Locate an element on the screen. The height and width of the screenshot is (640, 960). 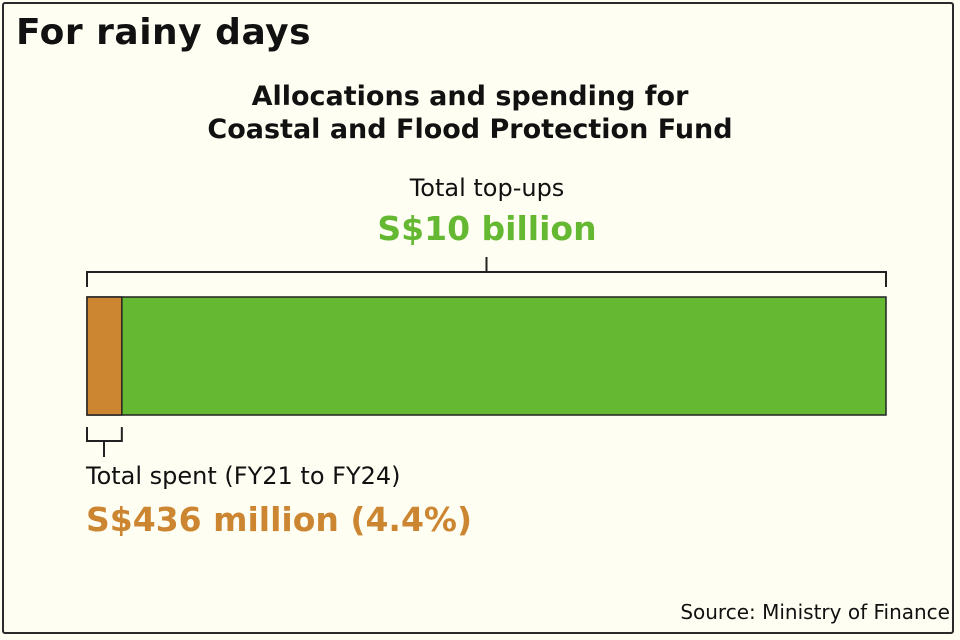
total-bracket is located at coordinates (486, 272).